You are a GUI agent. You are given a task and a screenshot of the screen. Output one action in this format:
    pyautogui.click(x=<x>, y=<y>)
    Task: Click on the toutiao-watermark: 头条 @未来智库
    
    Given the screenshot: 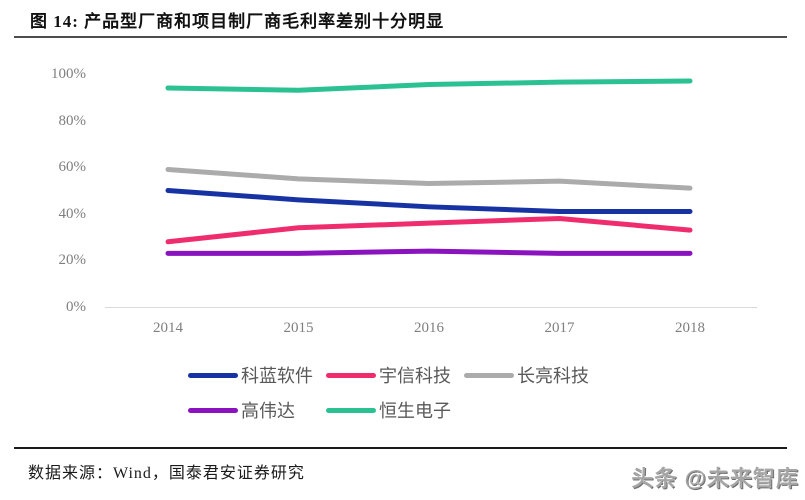 What is the action you would take?
    pyautogui.click(x=715, y=478)
    